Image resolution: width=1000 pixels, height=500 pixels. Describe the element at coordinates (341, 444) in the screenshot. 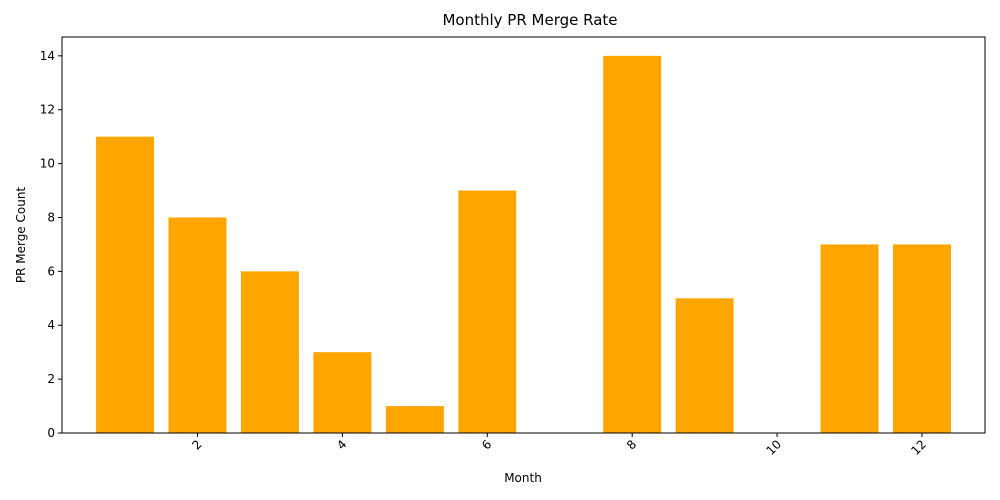

I see `x-tick-label-4: 4` at that location.